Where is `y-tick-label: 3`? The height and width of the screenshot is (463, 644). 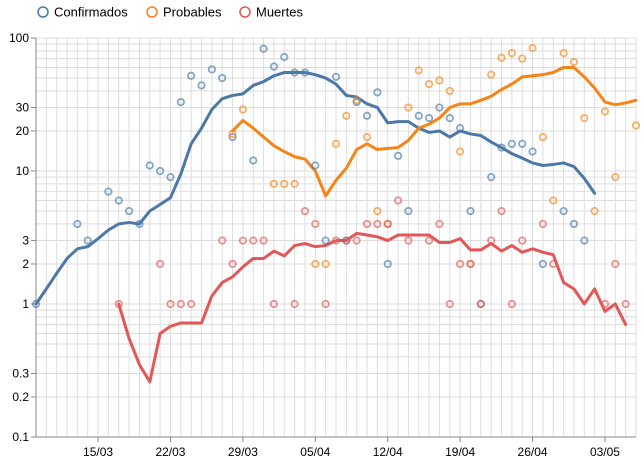
y-tick-label: 3 is located at coordinates (25, 241).